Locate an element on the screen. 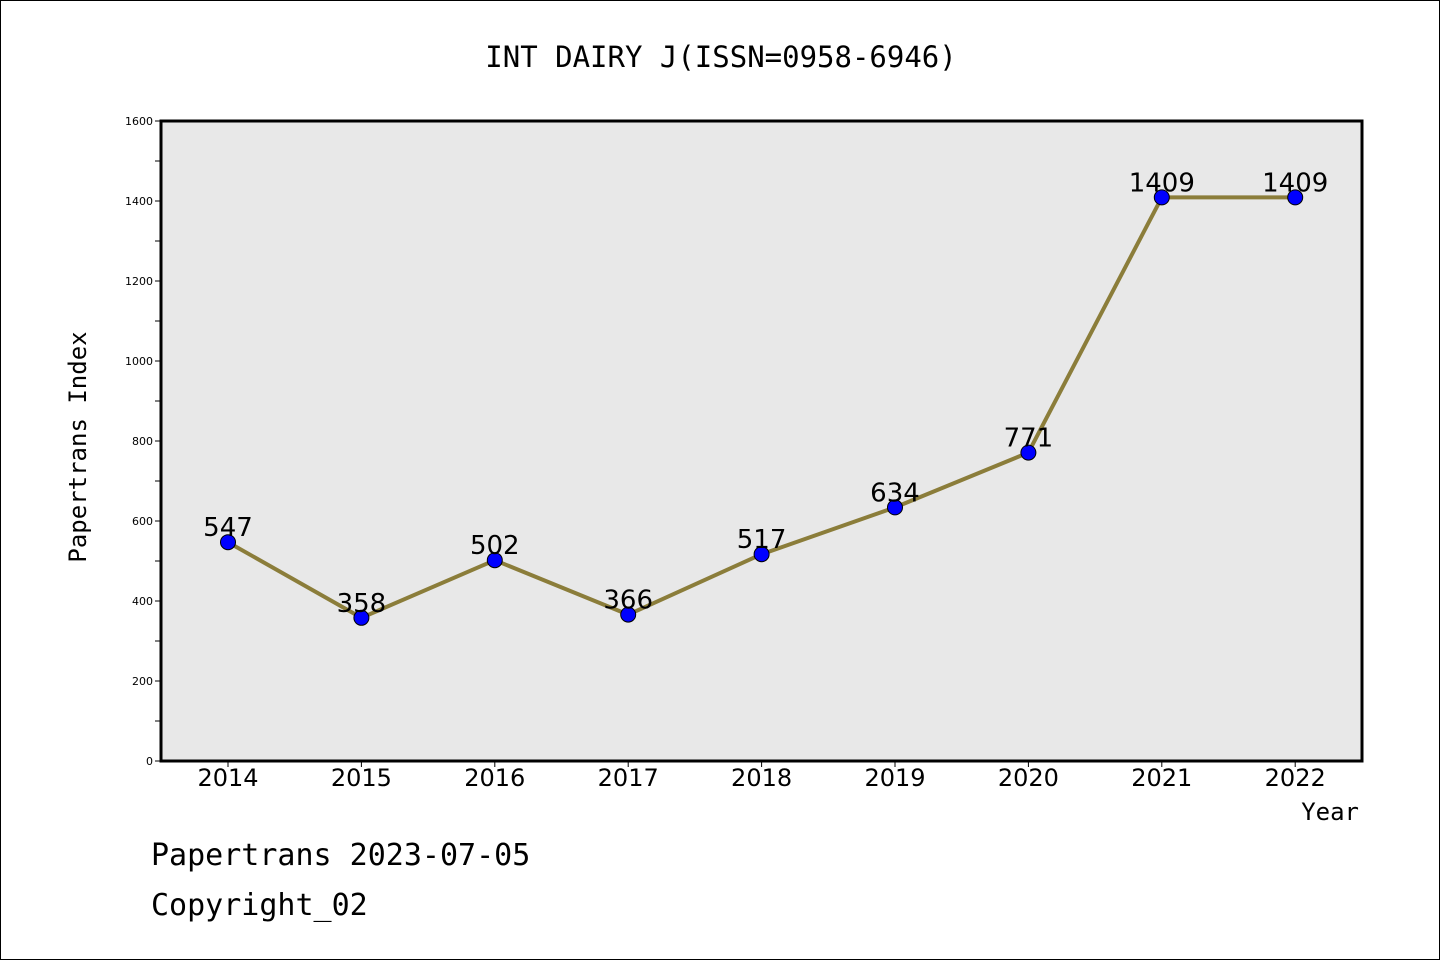 The width and height of the screenshot is (1440, 961). chart-title: INT DAIRY J(ISSN=0958-6946) is located at coordinates (720, 57).